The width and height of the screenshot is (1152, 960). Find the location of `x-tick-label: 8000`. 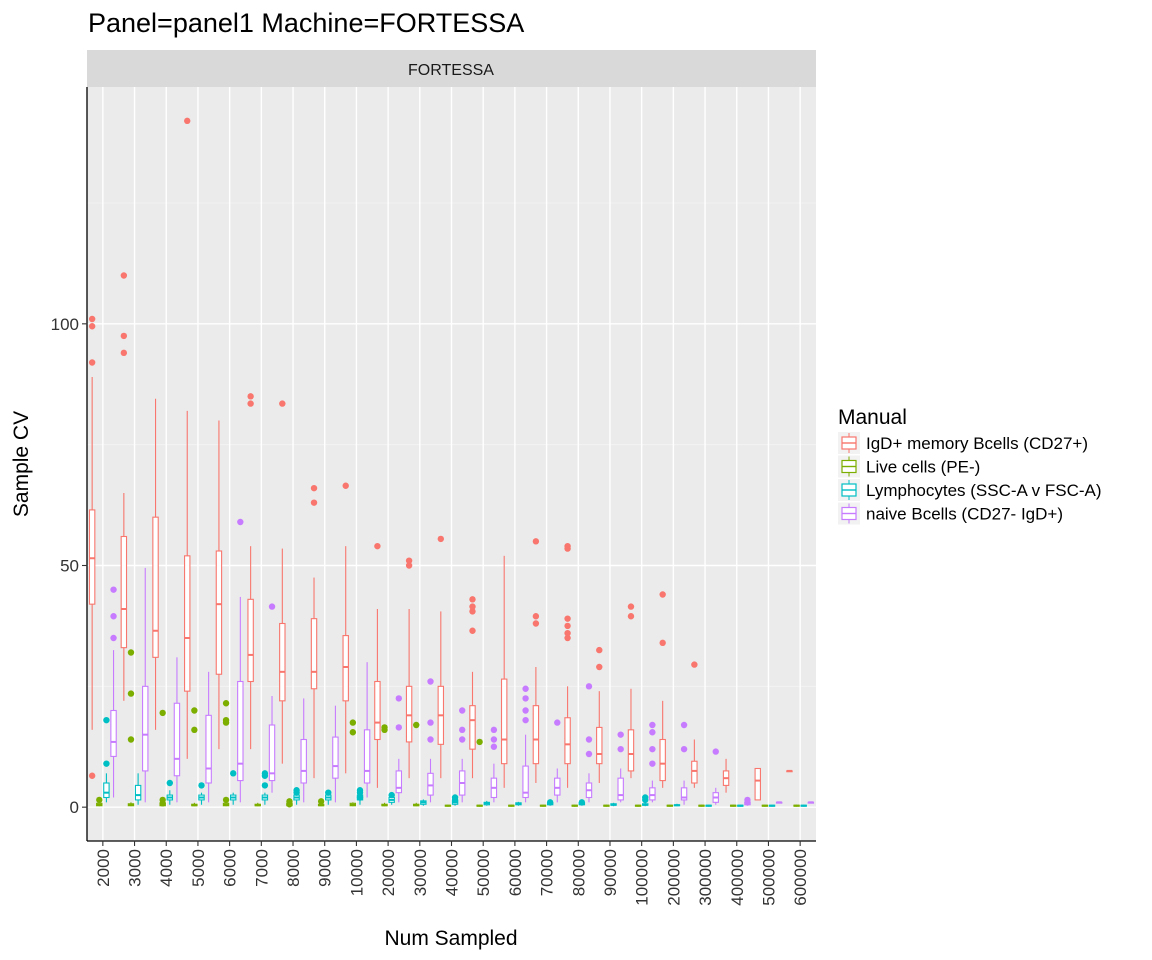

x-tick-label: 8000 is located at coordinates (293, 868).